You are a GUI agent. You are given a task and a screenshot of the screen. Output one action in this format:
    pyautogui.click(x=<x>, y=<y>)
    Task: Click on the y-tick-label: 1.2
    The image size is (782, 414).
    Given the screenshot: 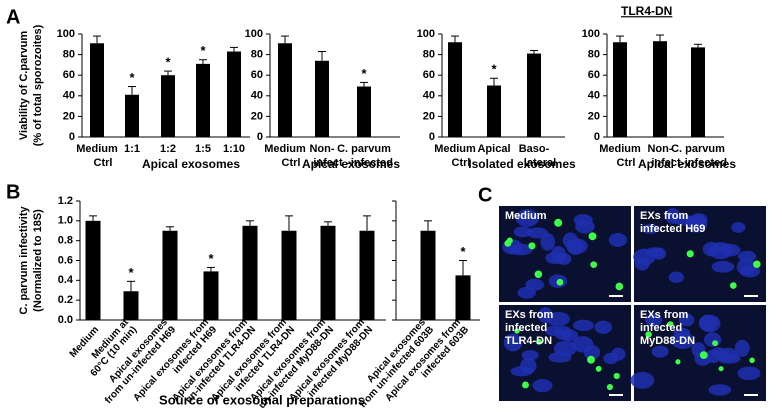 What is the action you would take?
    pyautogui.click(x=65, y=201)
    